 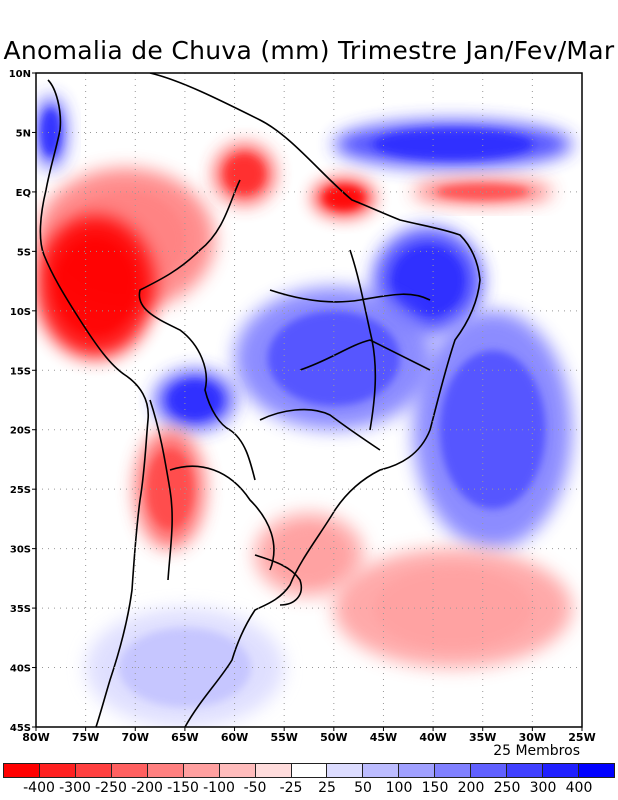 What do you see at coordinates (197, 330) in the screenshot?
I see `border-brazil-west` at bounding box center [197, 330].